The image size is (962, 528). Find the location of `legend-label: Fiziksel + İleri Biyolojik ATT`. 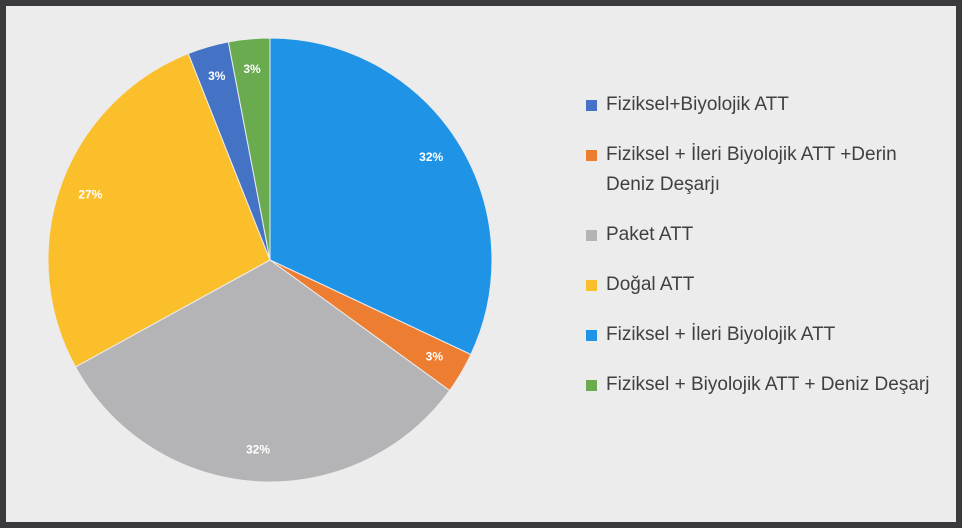

legend-label: Fiziksel + İleri Biyolojik ATT is located at coordinates (721, 334).